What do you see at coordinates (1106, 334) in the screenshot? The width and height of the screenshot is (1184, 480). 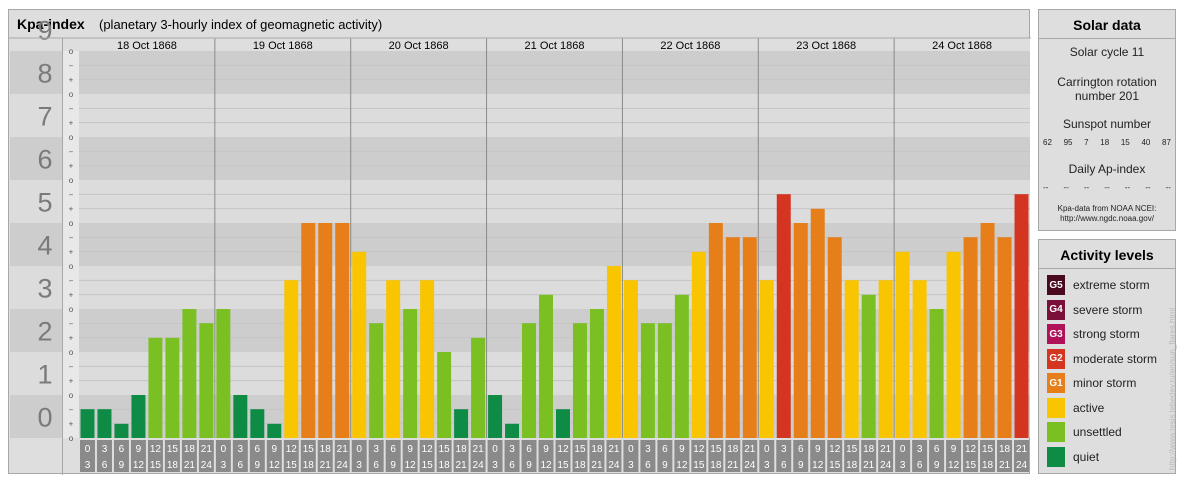 I see `legend-label: strong storm` at bounding box center [1106, 334].